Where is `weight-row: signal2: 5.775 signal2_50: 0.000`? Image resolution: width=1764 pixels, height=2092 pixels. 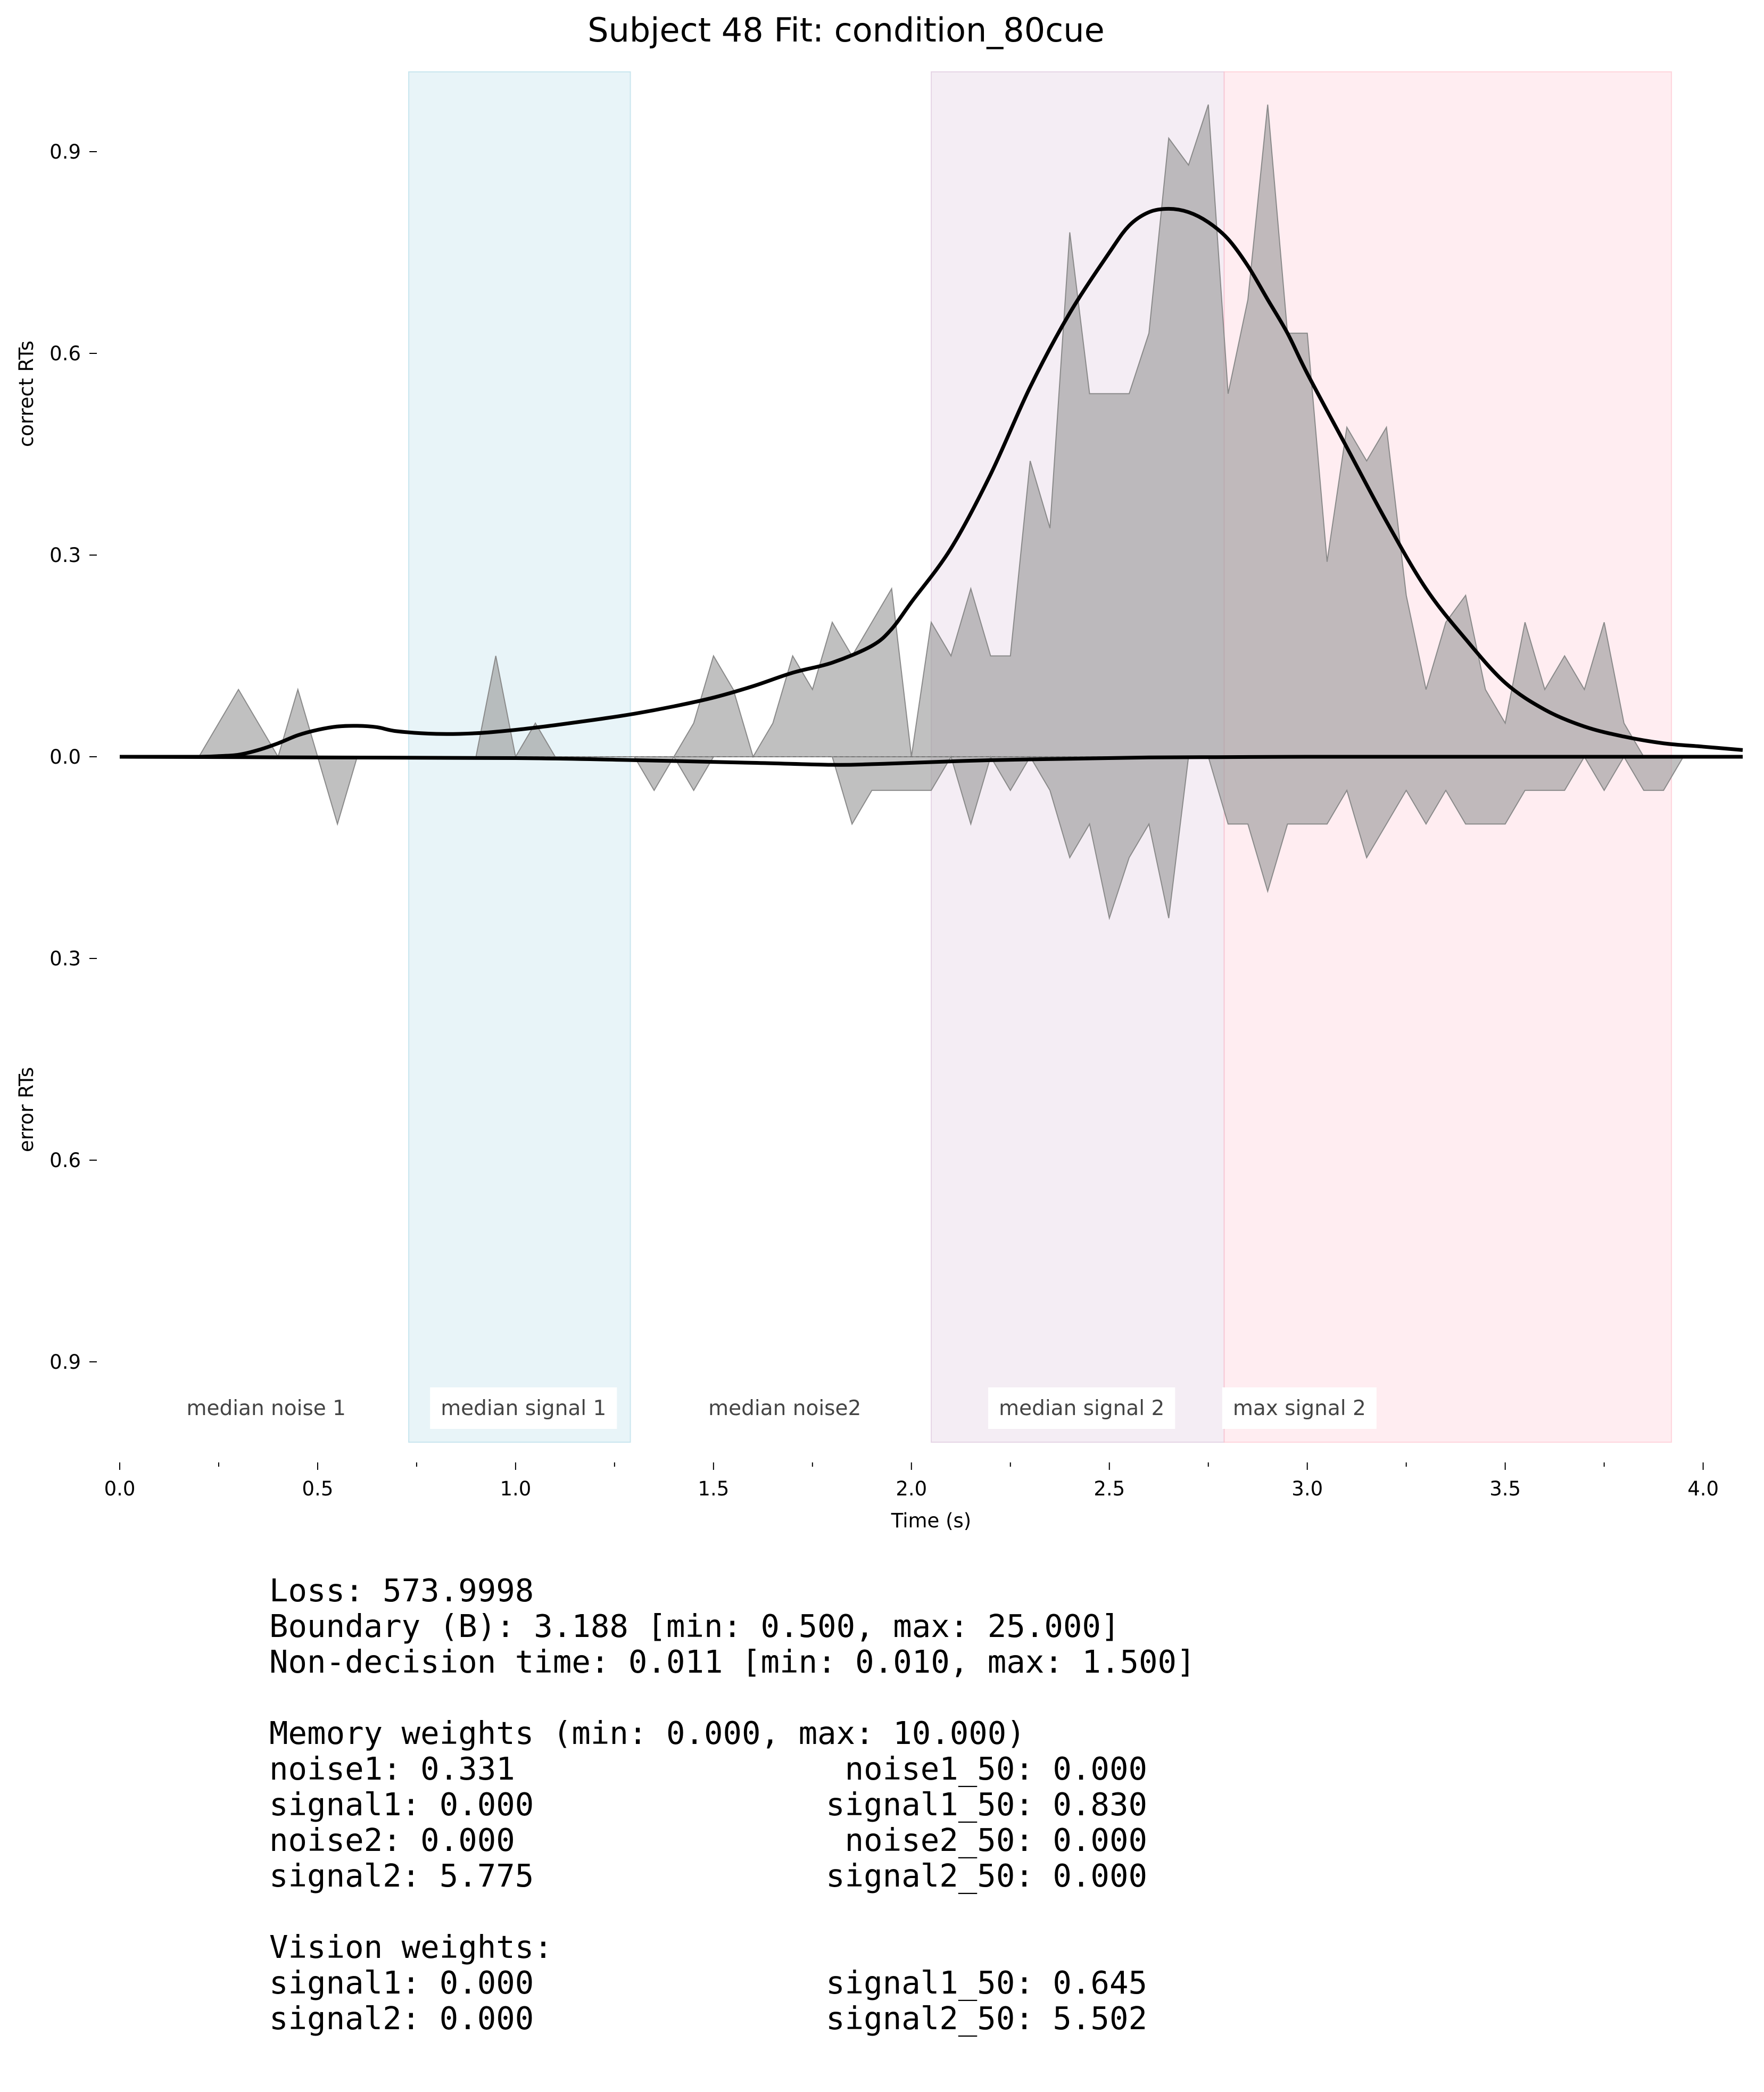 weight-row: signal2: 5.775 signal2_50: 0.000 is located at coordinates (881, 1875).